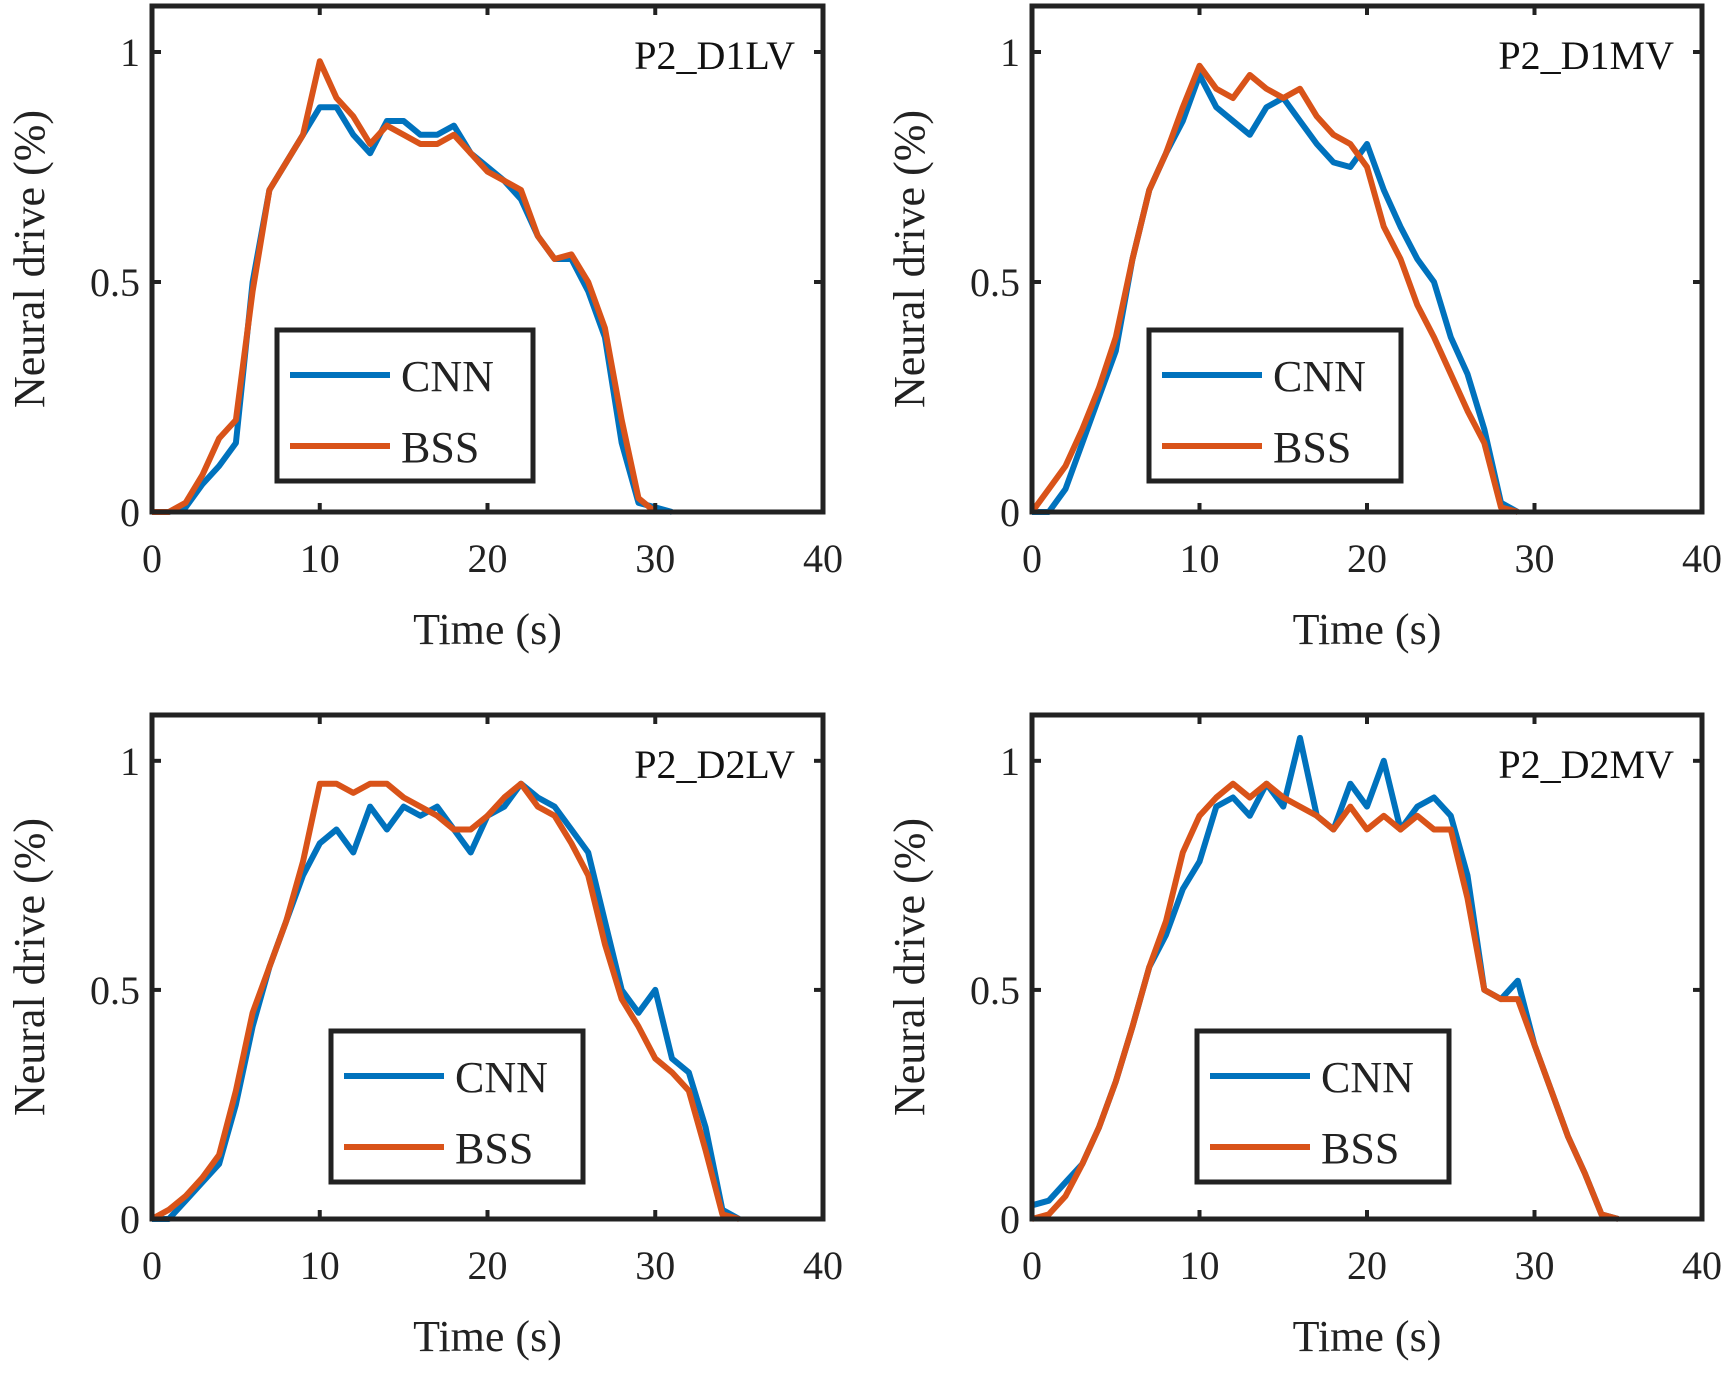  I want to click on series-line-cnn, so click(1276, 293).